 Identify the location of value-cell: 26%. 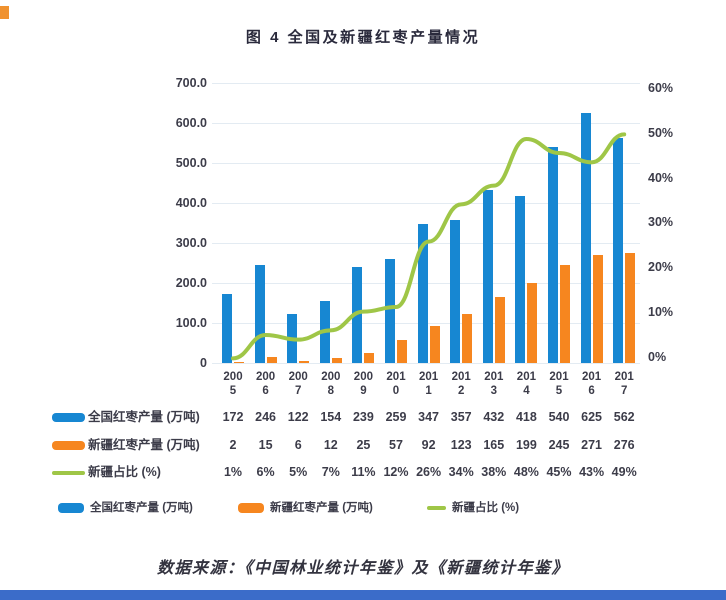
(429, 472).